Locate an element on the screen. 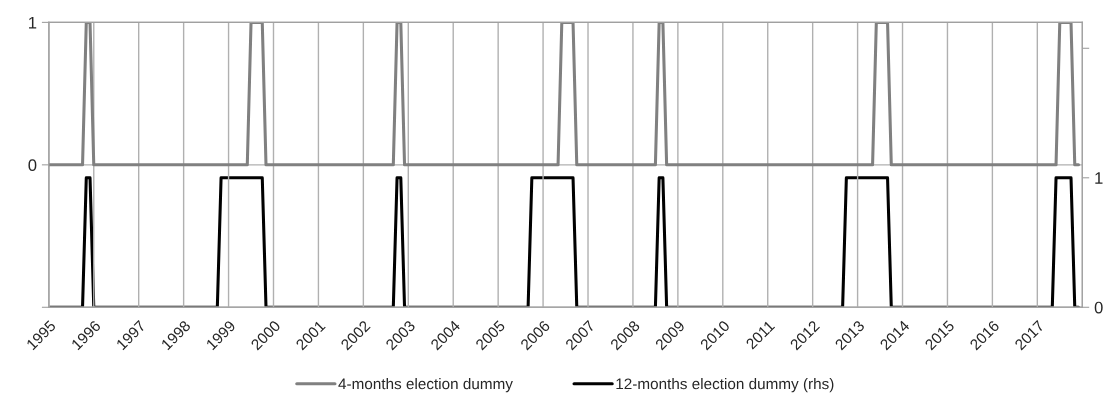 This screenshot has width=1110, height=407. legend-label: 4-months election dummy is located at coordinates (425, 385).